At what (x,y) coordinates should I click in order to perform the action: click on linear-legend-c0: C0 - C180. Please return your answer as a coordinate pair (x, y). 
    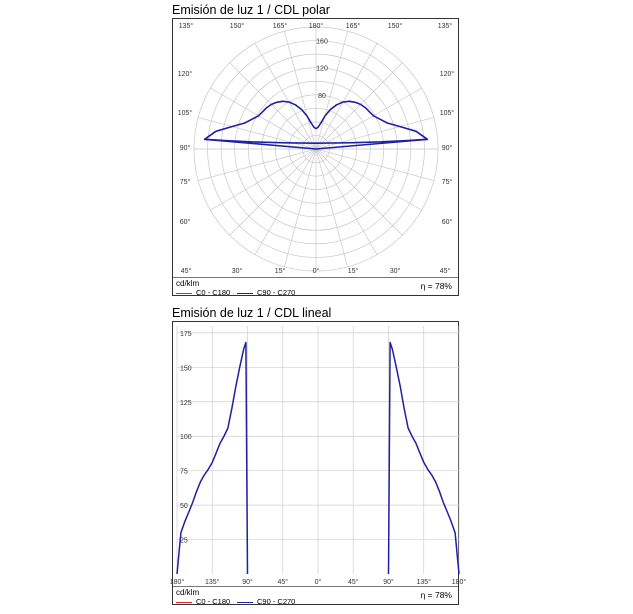
    Looking at the image, I should click on (203, 601).